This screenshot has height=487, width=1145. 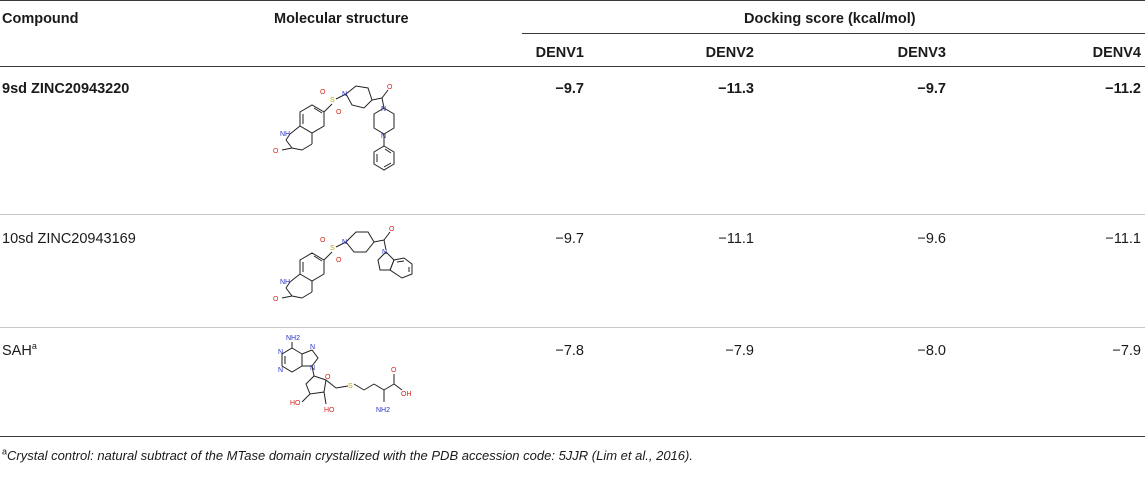 I want to click on footnote-marker: a, so click(x=5, y=451).